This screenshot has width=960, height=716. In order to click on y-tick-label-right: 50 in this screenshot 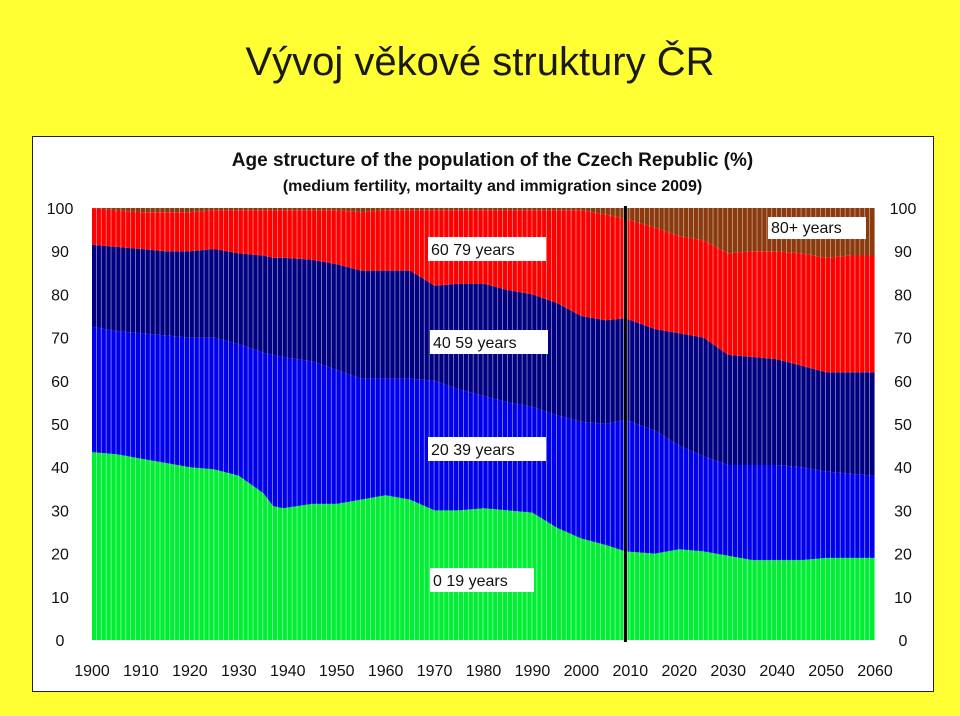, I will do `click(903, 425)`.